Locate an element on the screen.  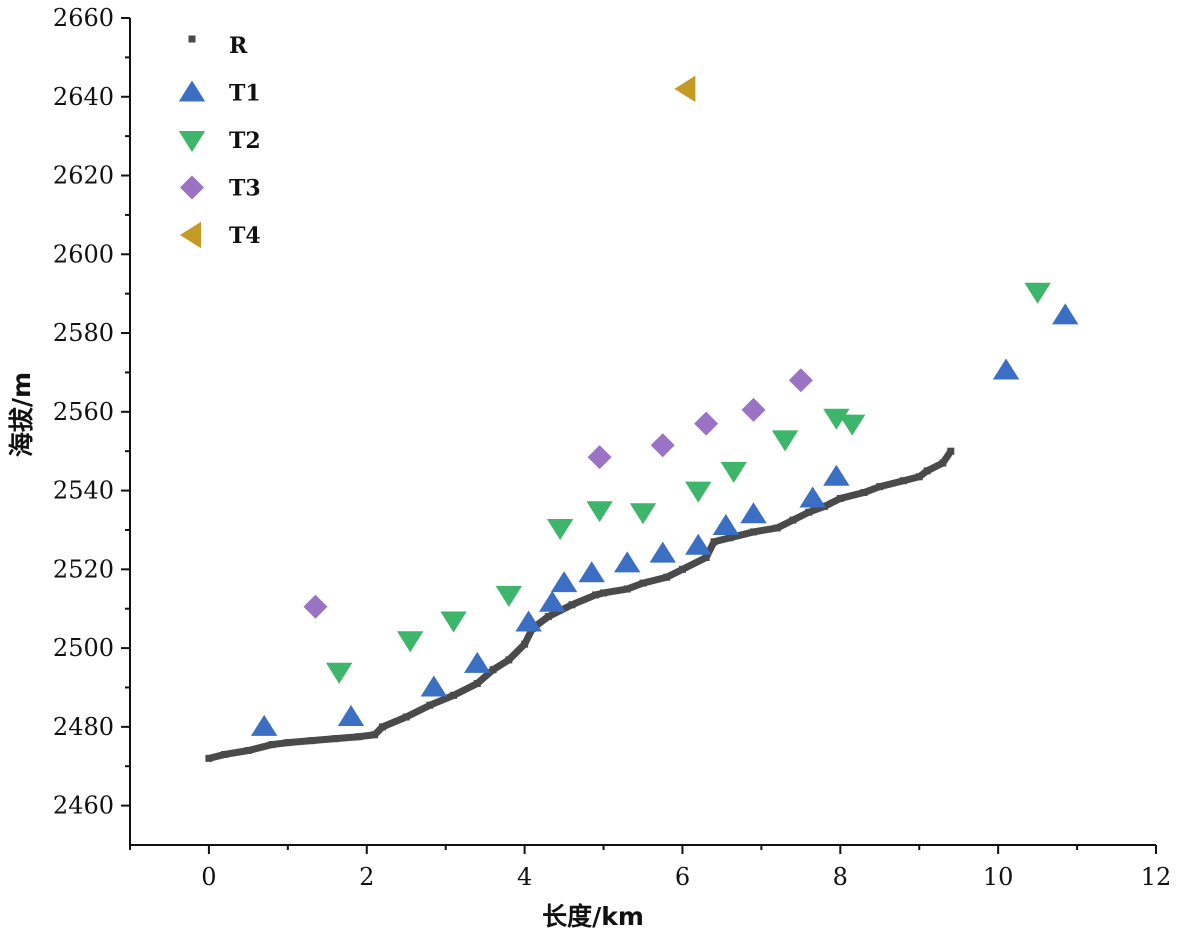
legend-label: R is located at coordinates (238, 46).